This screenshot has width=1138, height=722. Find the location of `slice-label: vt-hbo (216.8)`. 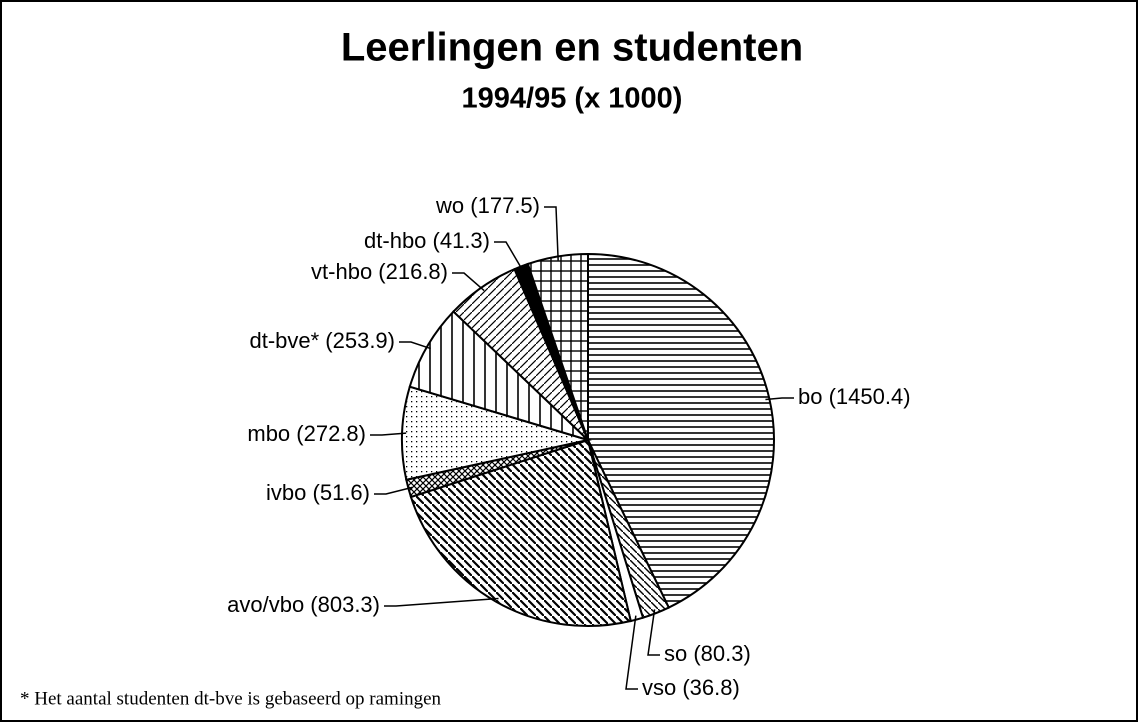

slice-label: vt-hbo (216.8) is located at coordinates (379, 271).